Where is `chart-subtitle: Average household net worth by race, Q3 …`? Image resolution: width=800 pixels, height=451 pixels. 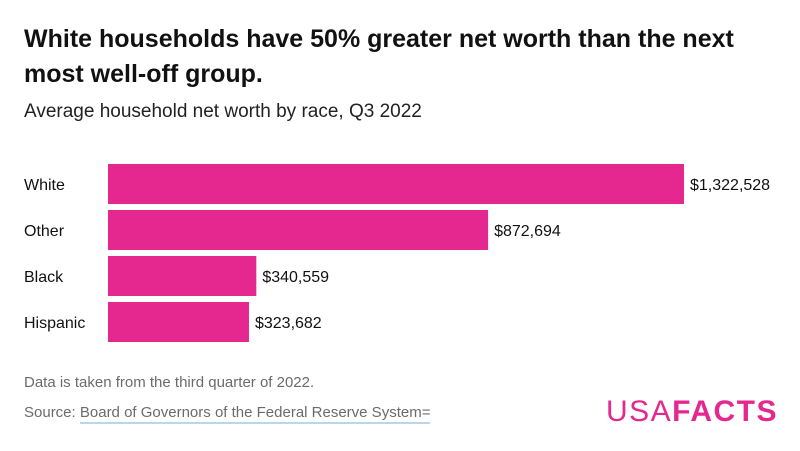 chart-subtitle: Average household net worth by race, Q3 … is located at coordinates (223, 111).